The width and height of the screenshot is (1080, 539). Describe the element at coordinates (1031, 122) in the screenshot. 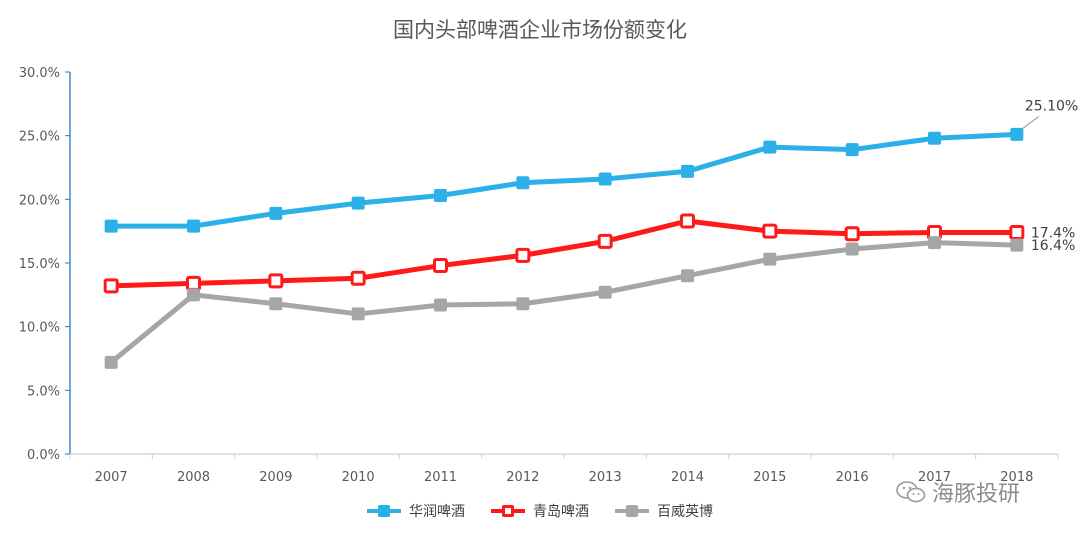

I see `leader-line` at that location.